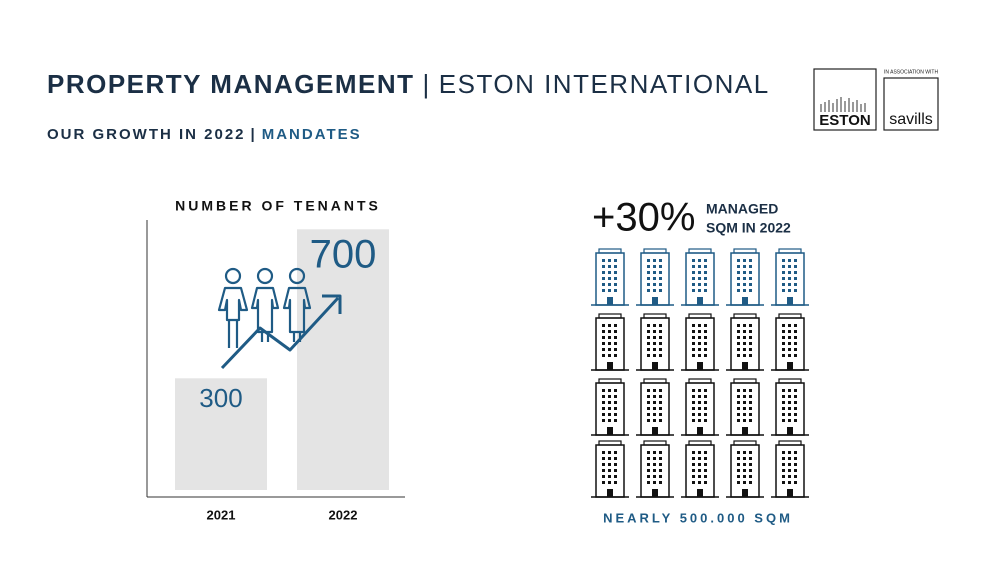 The width and height of the screenshot is (1000, 563). Describe the element at coordinates (221, 434) in the screenshot. I see `bar` at that location.